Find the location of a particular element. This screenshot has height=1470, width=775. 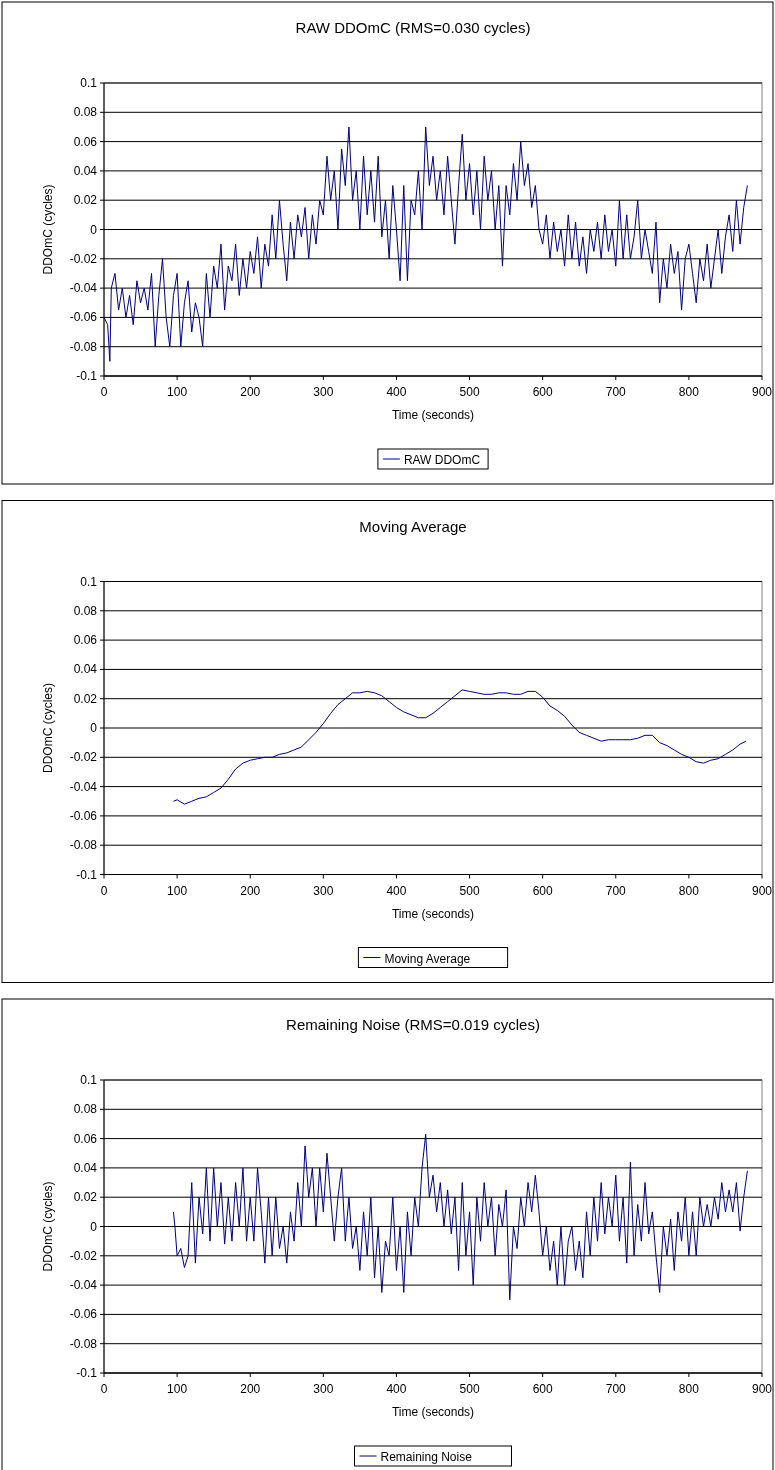

chart-title: RAW DDOmC (RMS=0.030 cycles) is located at coordinates (413, 27).